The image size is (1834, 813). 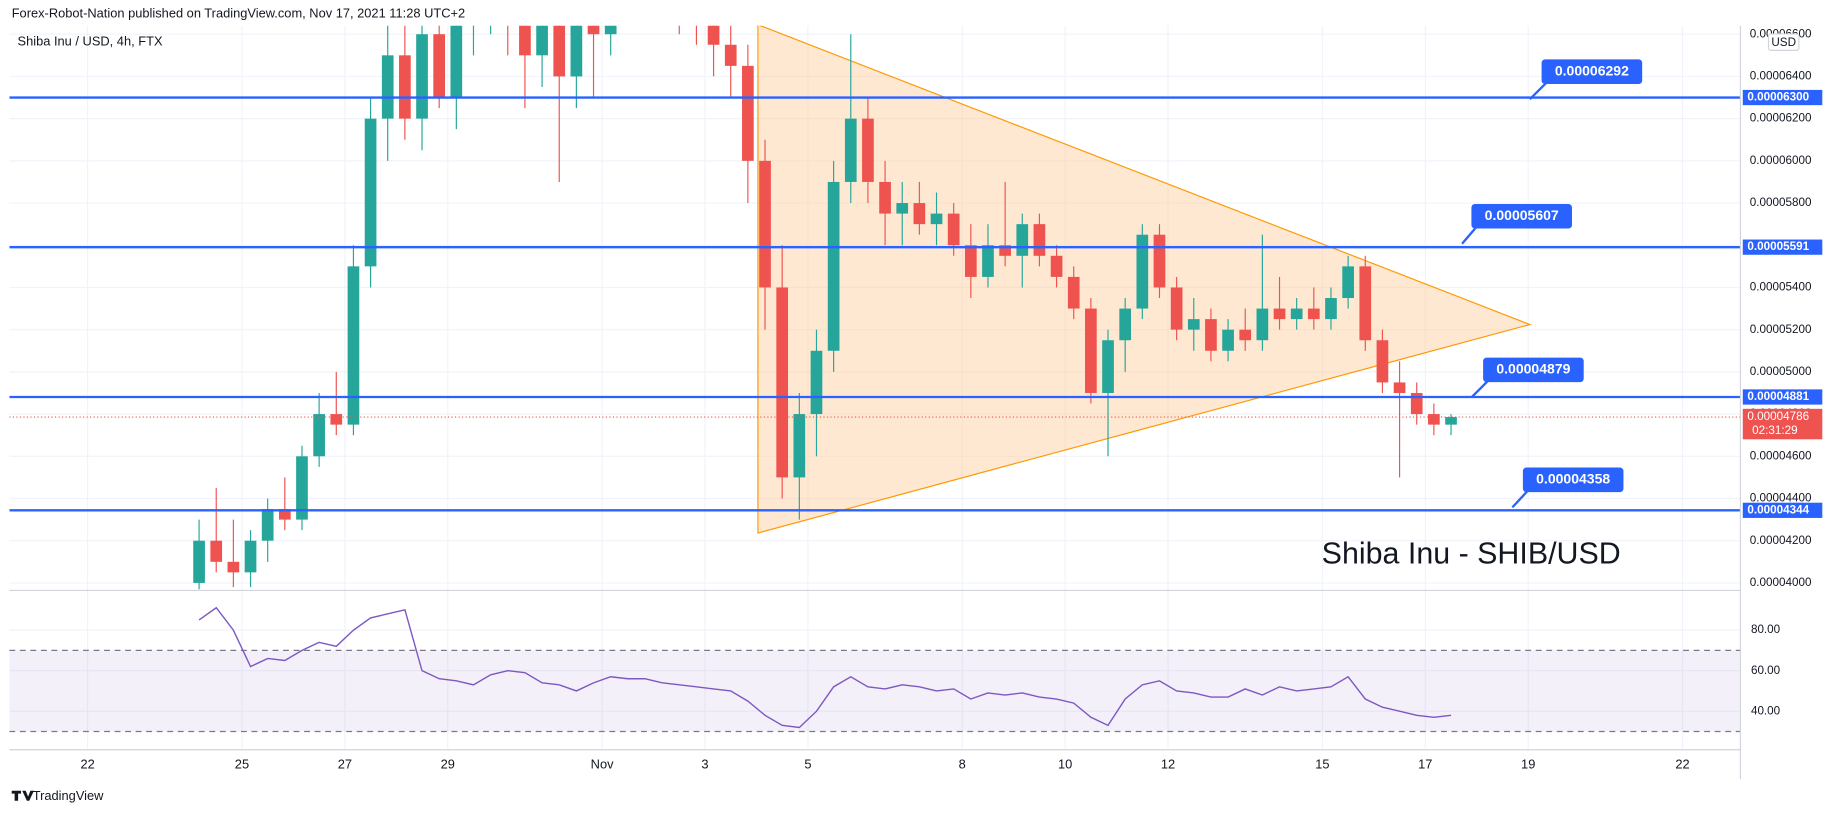 What do you see at coordinates (1774, 430) in the screenshot?
I see `countdown: 02:31:29` at bounding box center [1774, 430].